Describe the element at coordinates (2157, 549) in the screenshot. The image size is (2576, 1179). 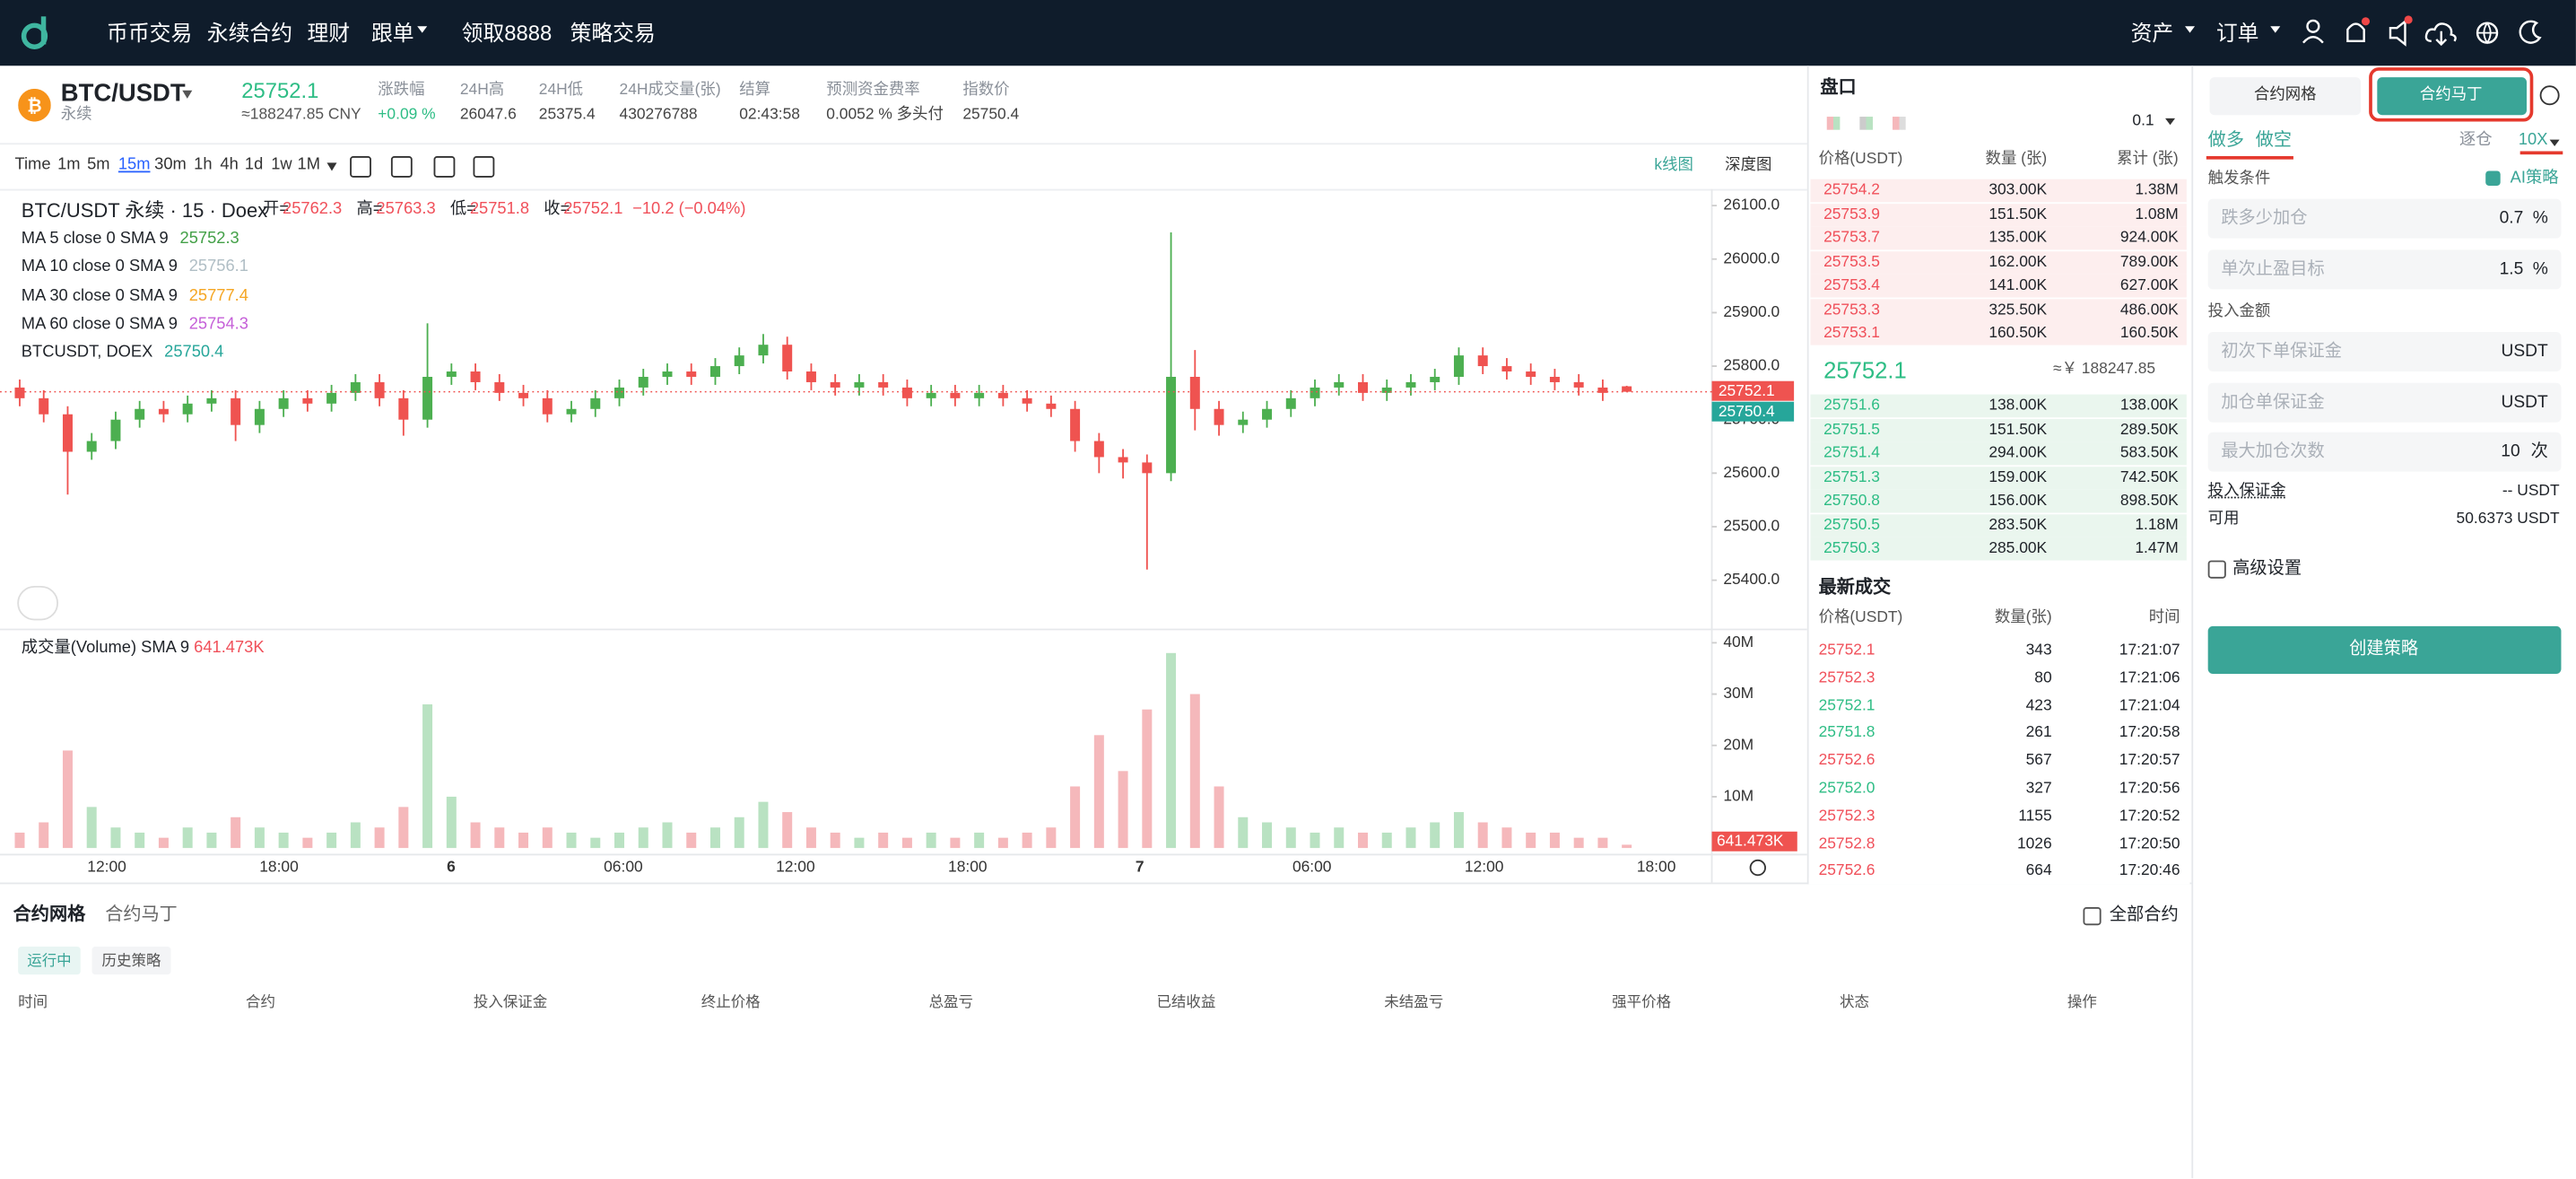
I see `book-cum: 1.47M` at that location.